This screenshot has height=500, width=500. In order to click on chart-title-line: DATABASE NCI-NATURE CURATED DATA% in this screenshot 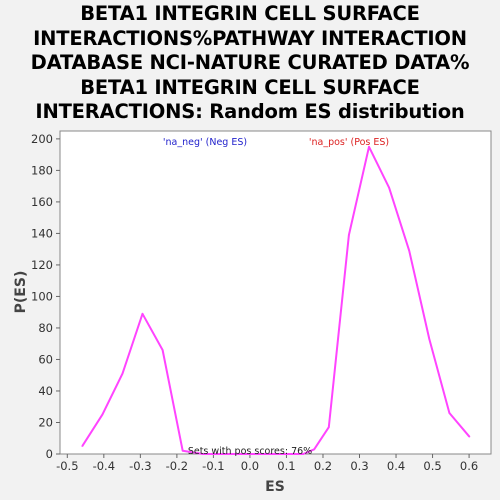, I will do `click(250, 62)`.